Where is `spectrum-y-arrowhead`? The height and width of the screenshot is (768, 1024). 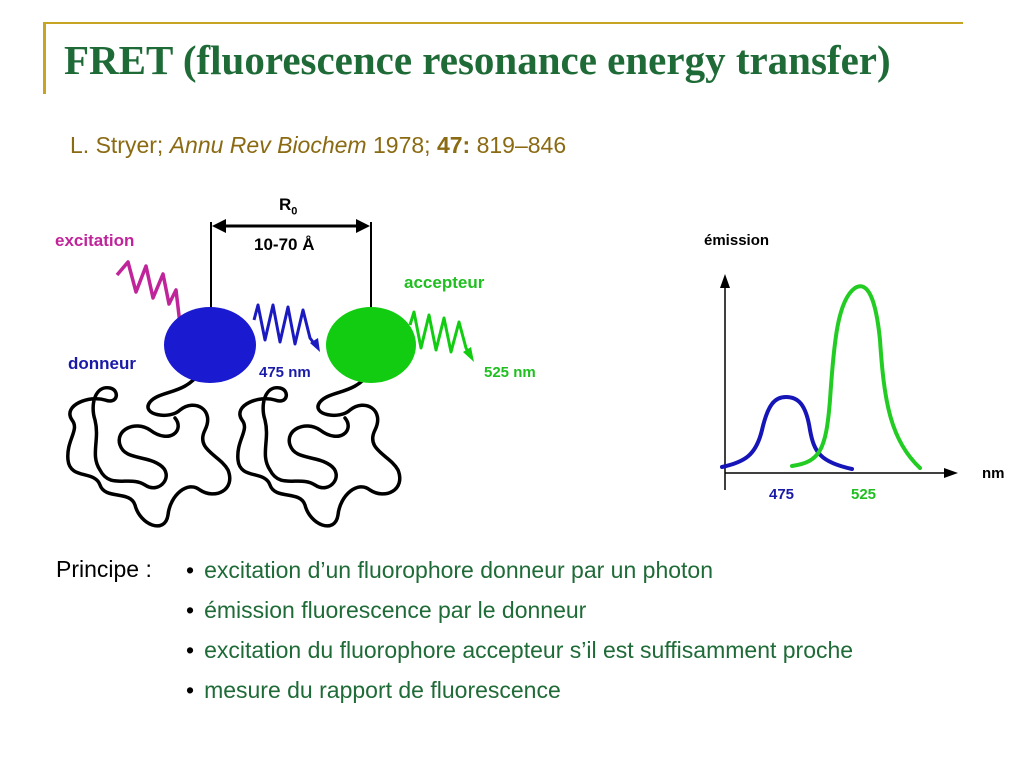
spectrum-y-arrowhead is located at coordinates (725, 281).